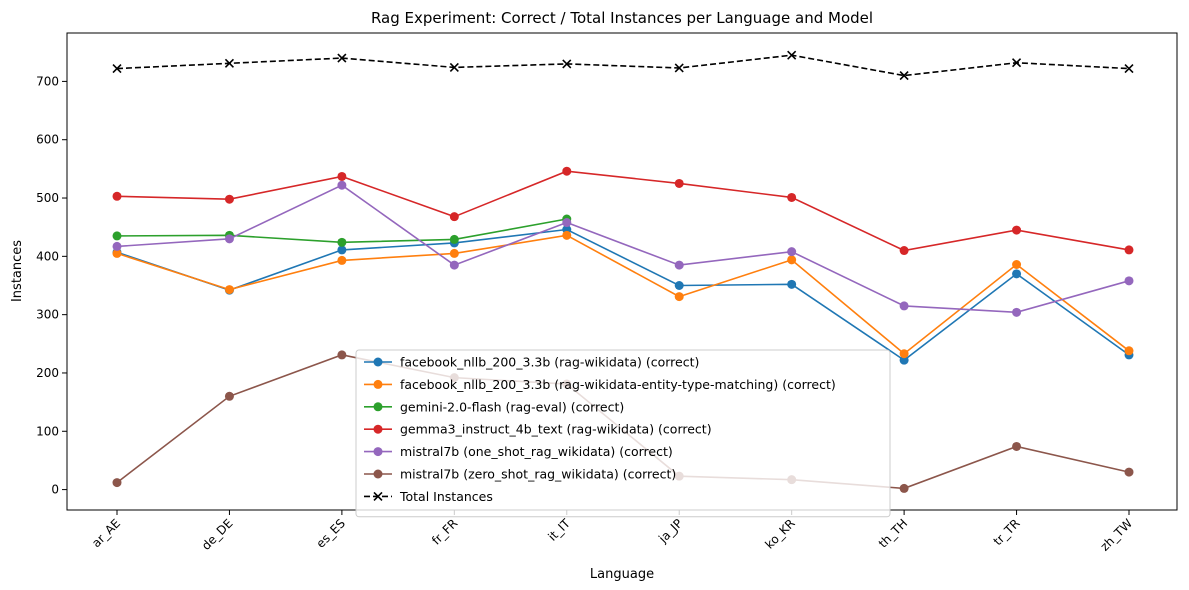  What do you see at coordinates (893, 533) in the screenshot?
I see `x-tick-label: th_TH` at bounding box center [893, 533].